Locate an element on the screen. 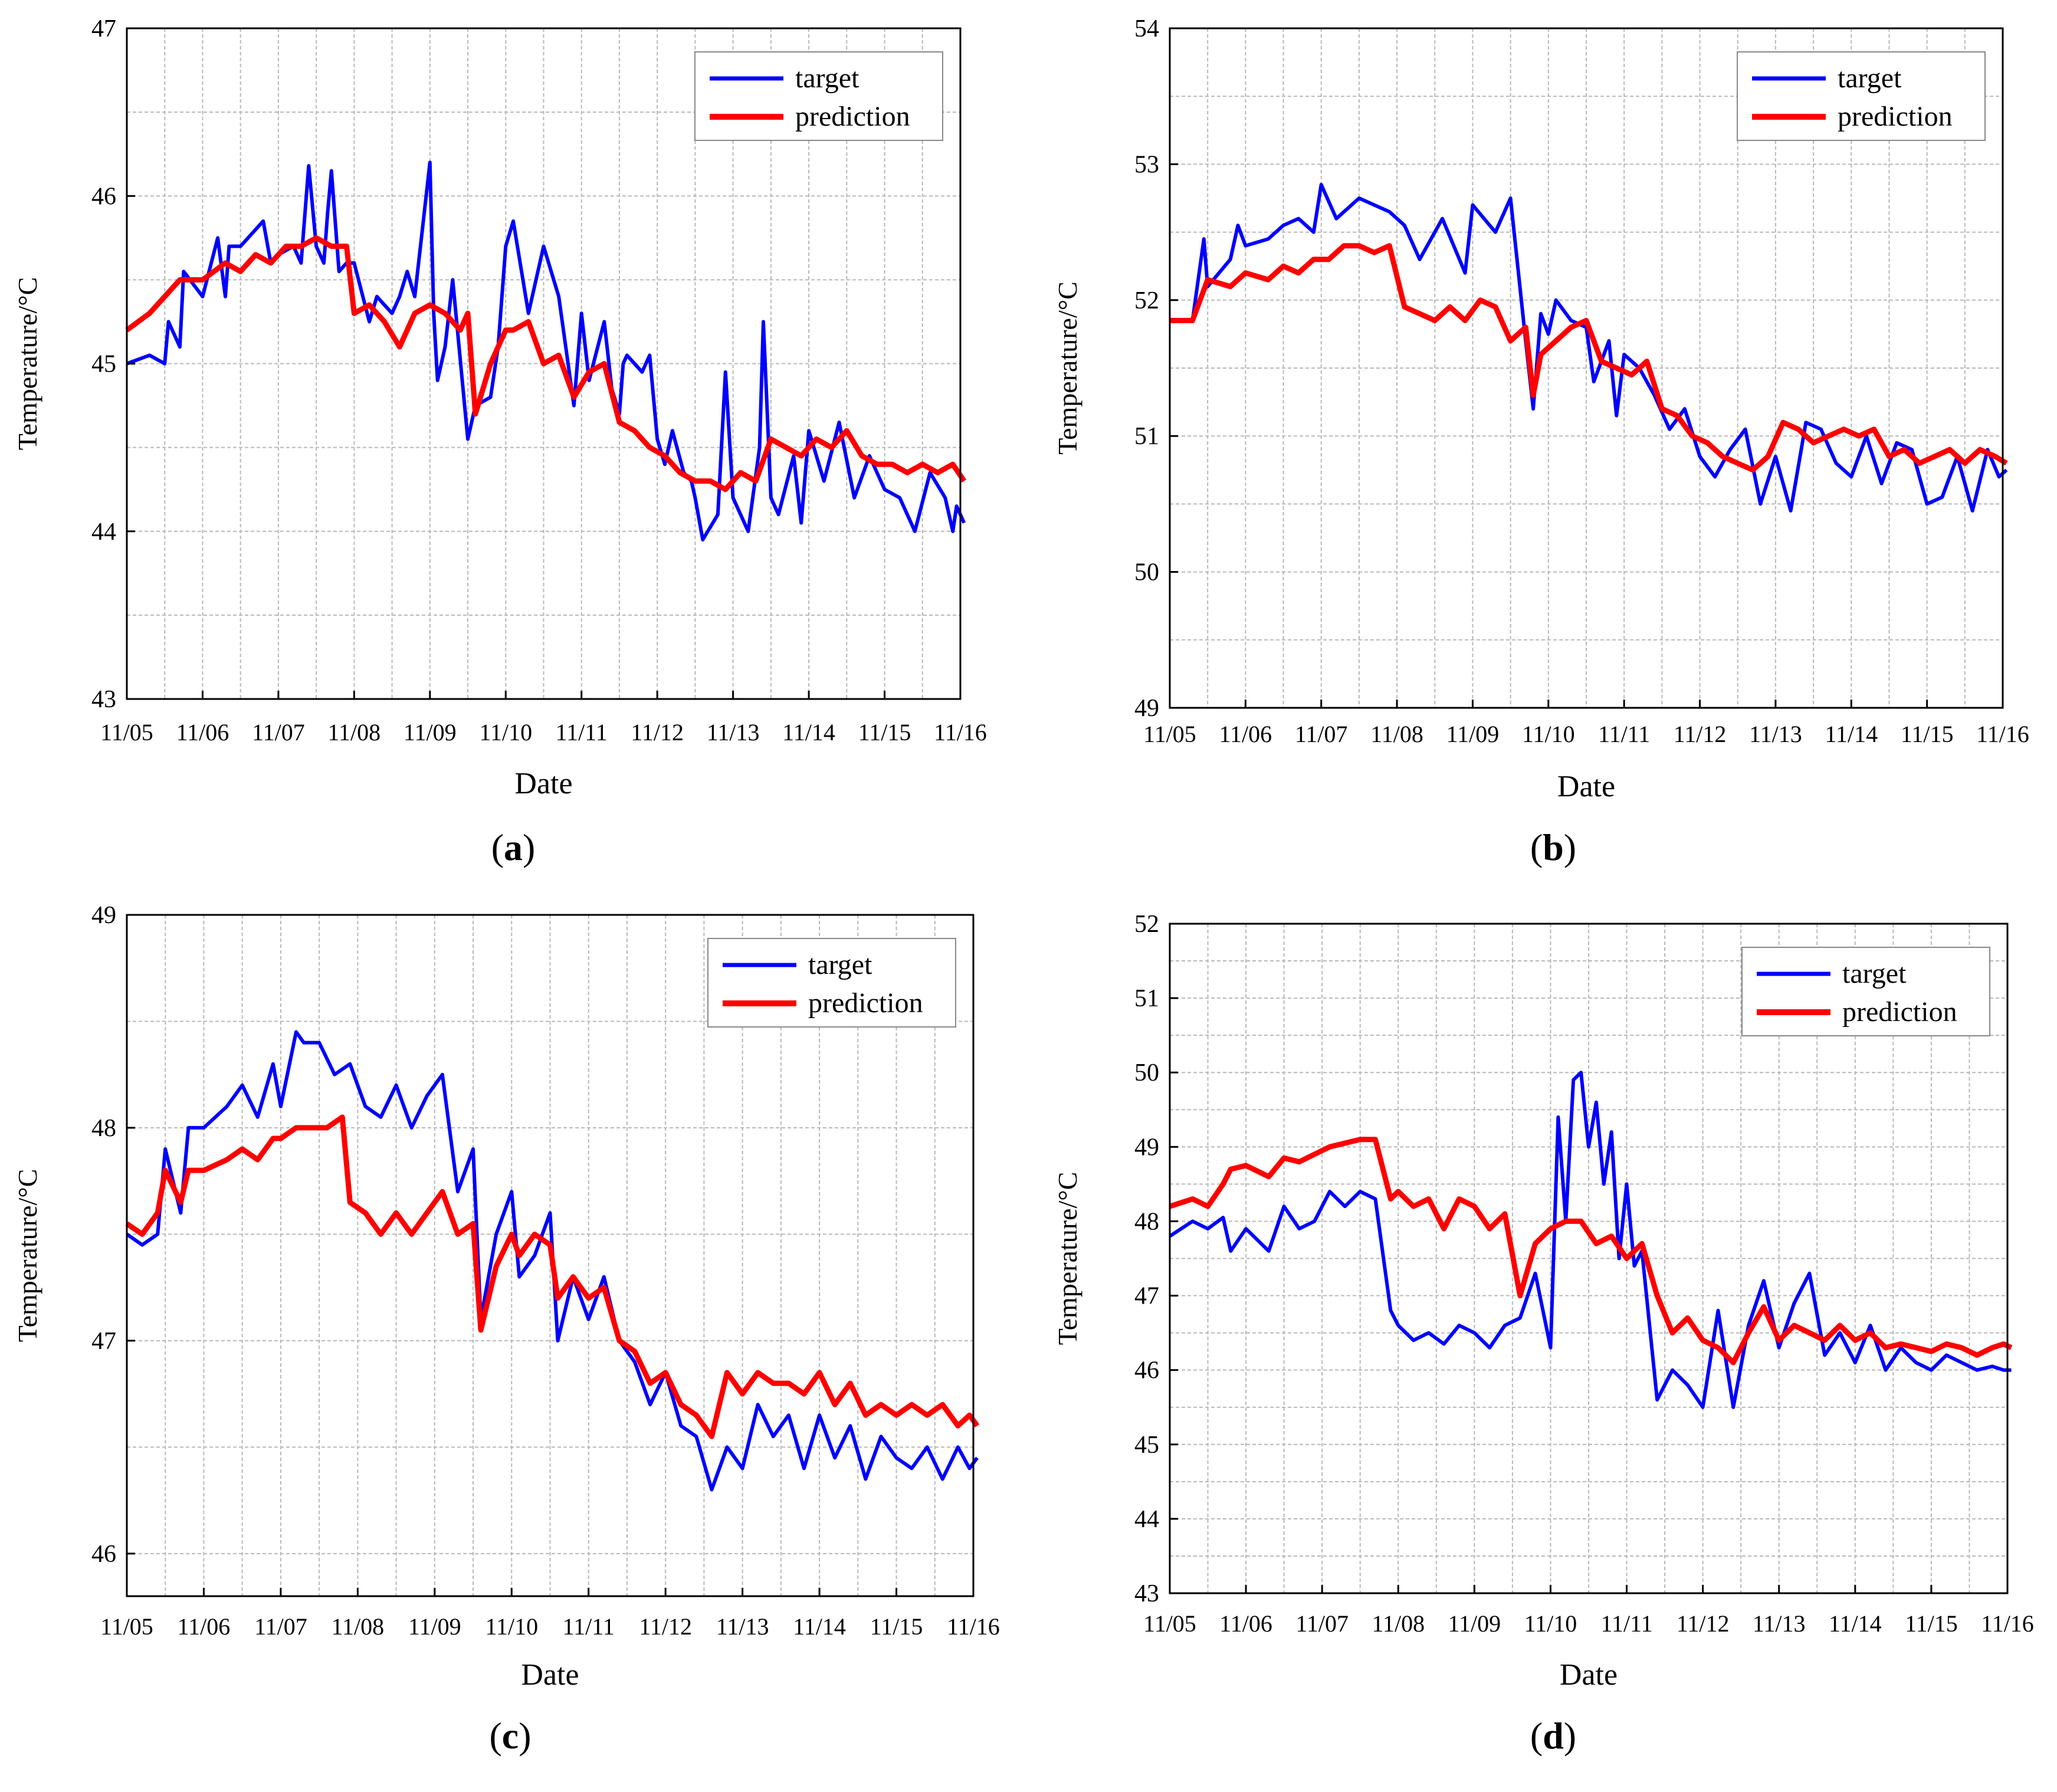 The height and width of the screenshot is (1792, 2057). panel-letter: c is located at coordinates (510, 1736).